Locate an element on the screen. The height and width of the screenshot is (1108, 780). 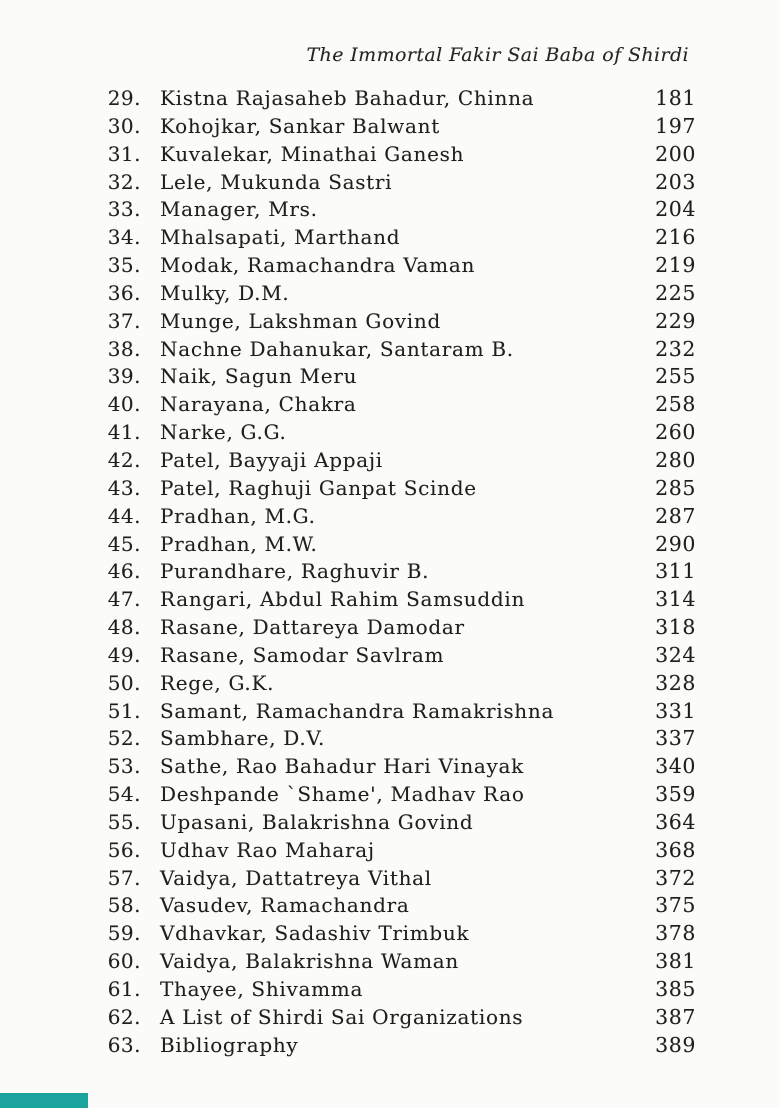
entry-page-number: 331 is located at coordinates (675, 710).